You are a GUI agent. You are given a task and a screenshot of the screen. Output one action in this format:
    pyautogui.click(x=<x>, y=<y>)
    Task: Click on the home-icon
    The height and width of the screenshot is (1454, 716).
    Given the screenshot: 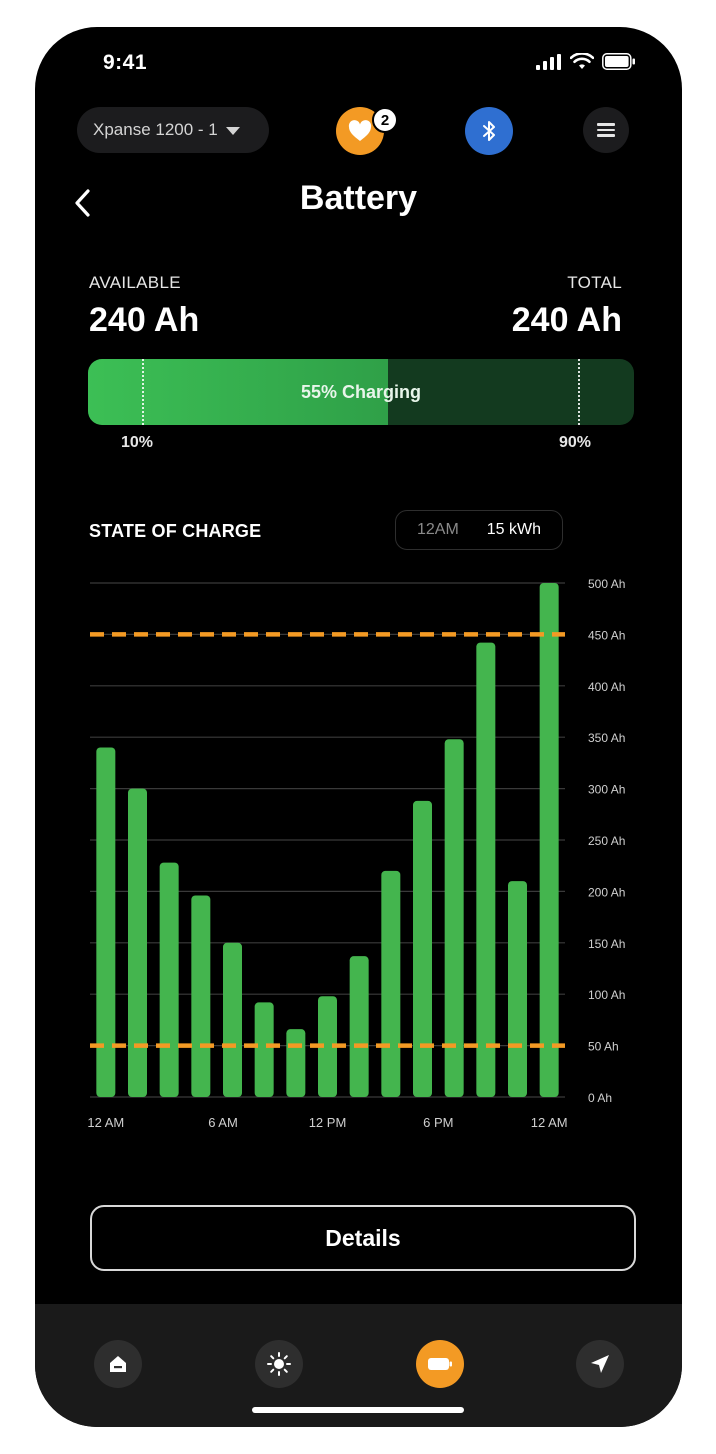 What is the action you would take?
    pyautogui.click(x=118, y=1364)
    